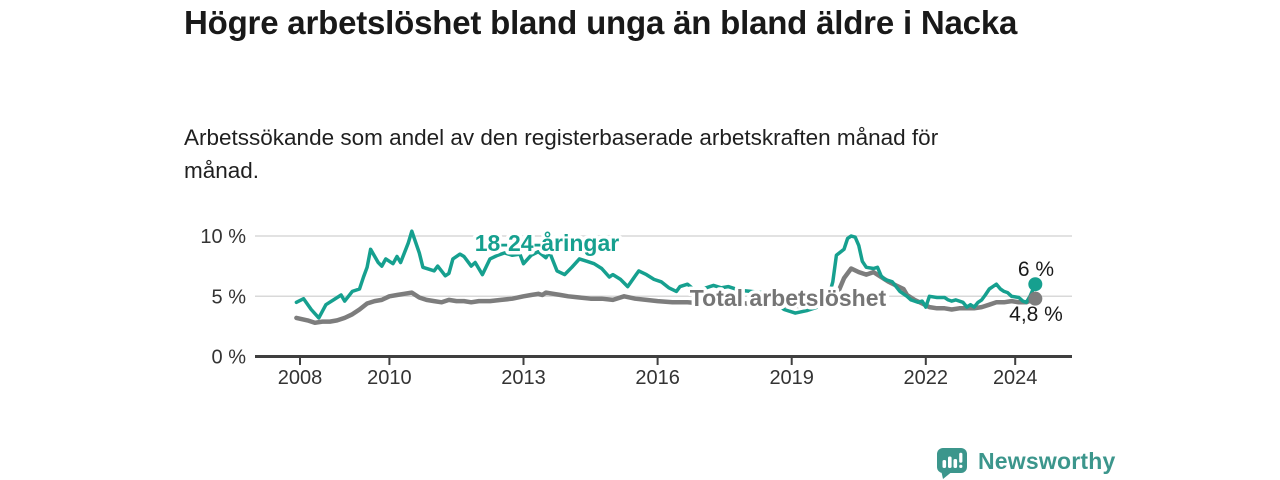  Describe the element at coordinates (1035, 298) in the screenshot. I see `series-end-dot-total` at that location.